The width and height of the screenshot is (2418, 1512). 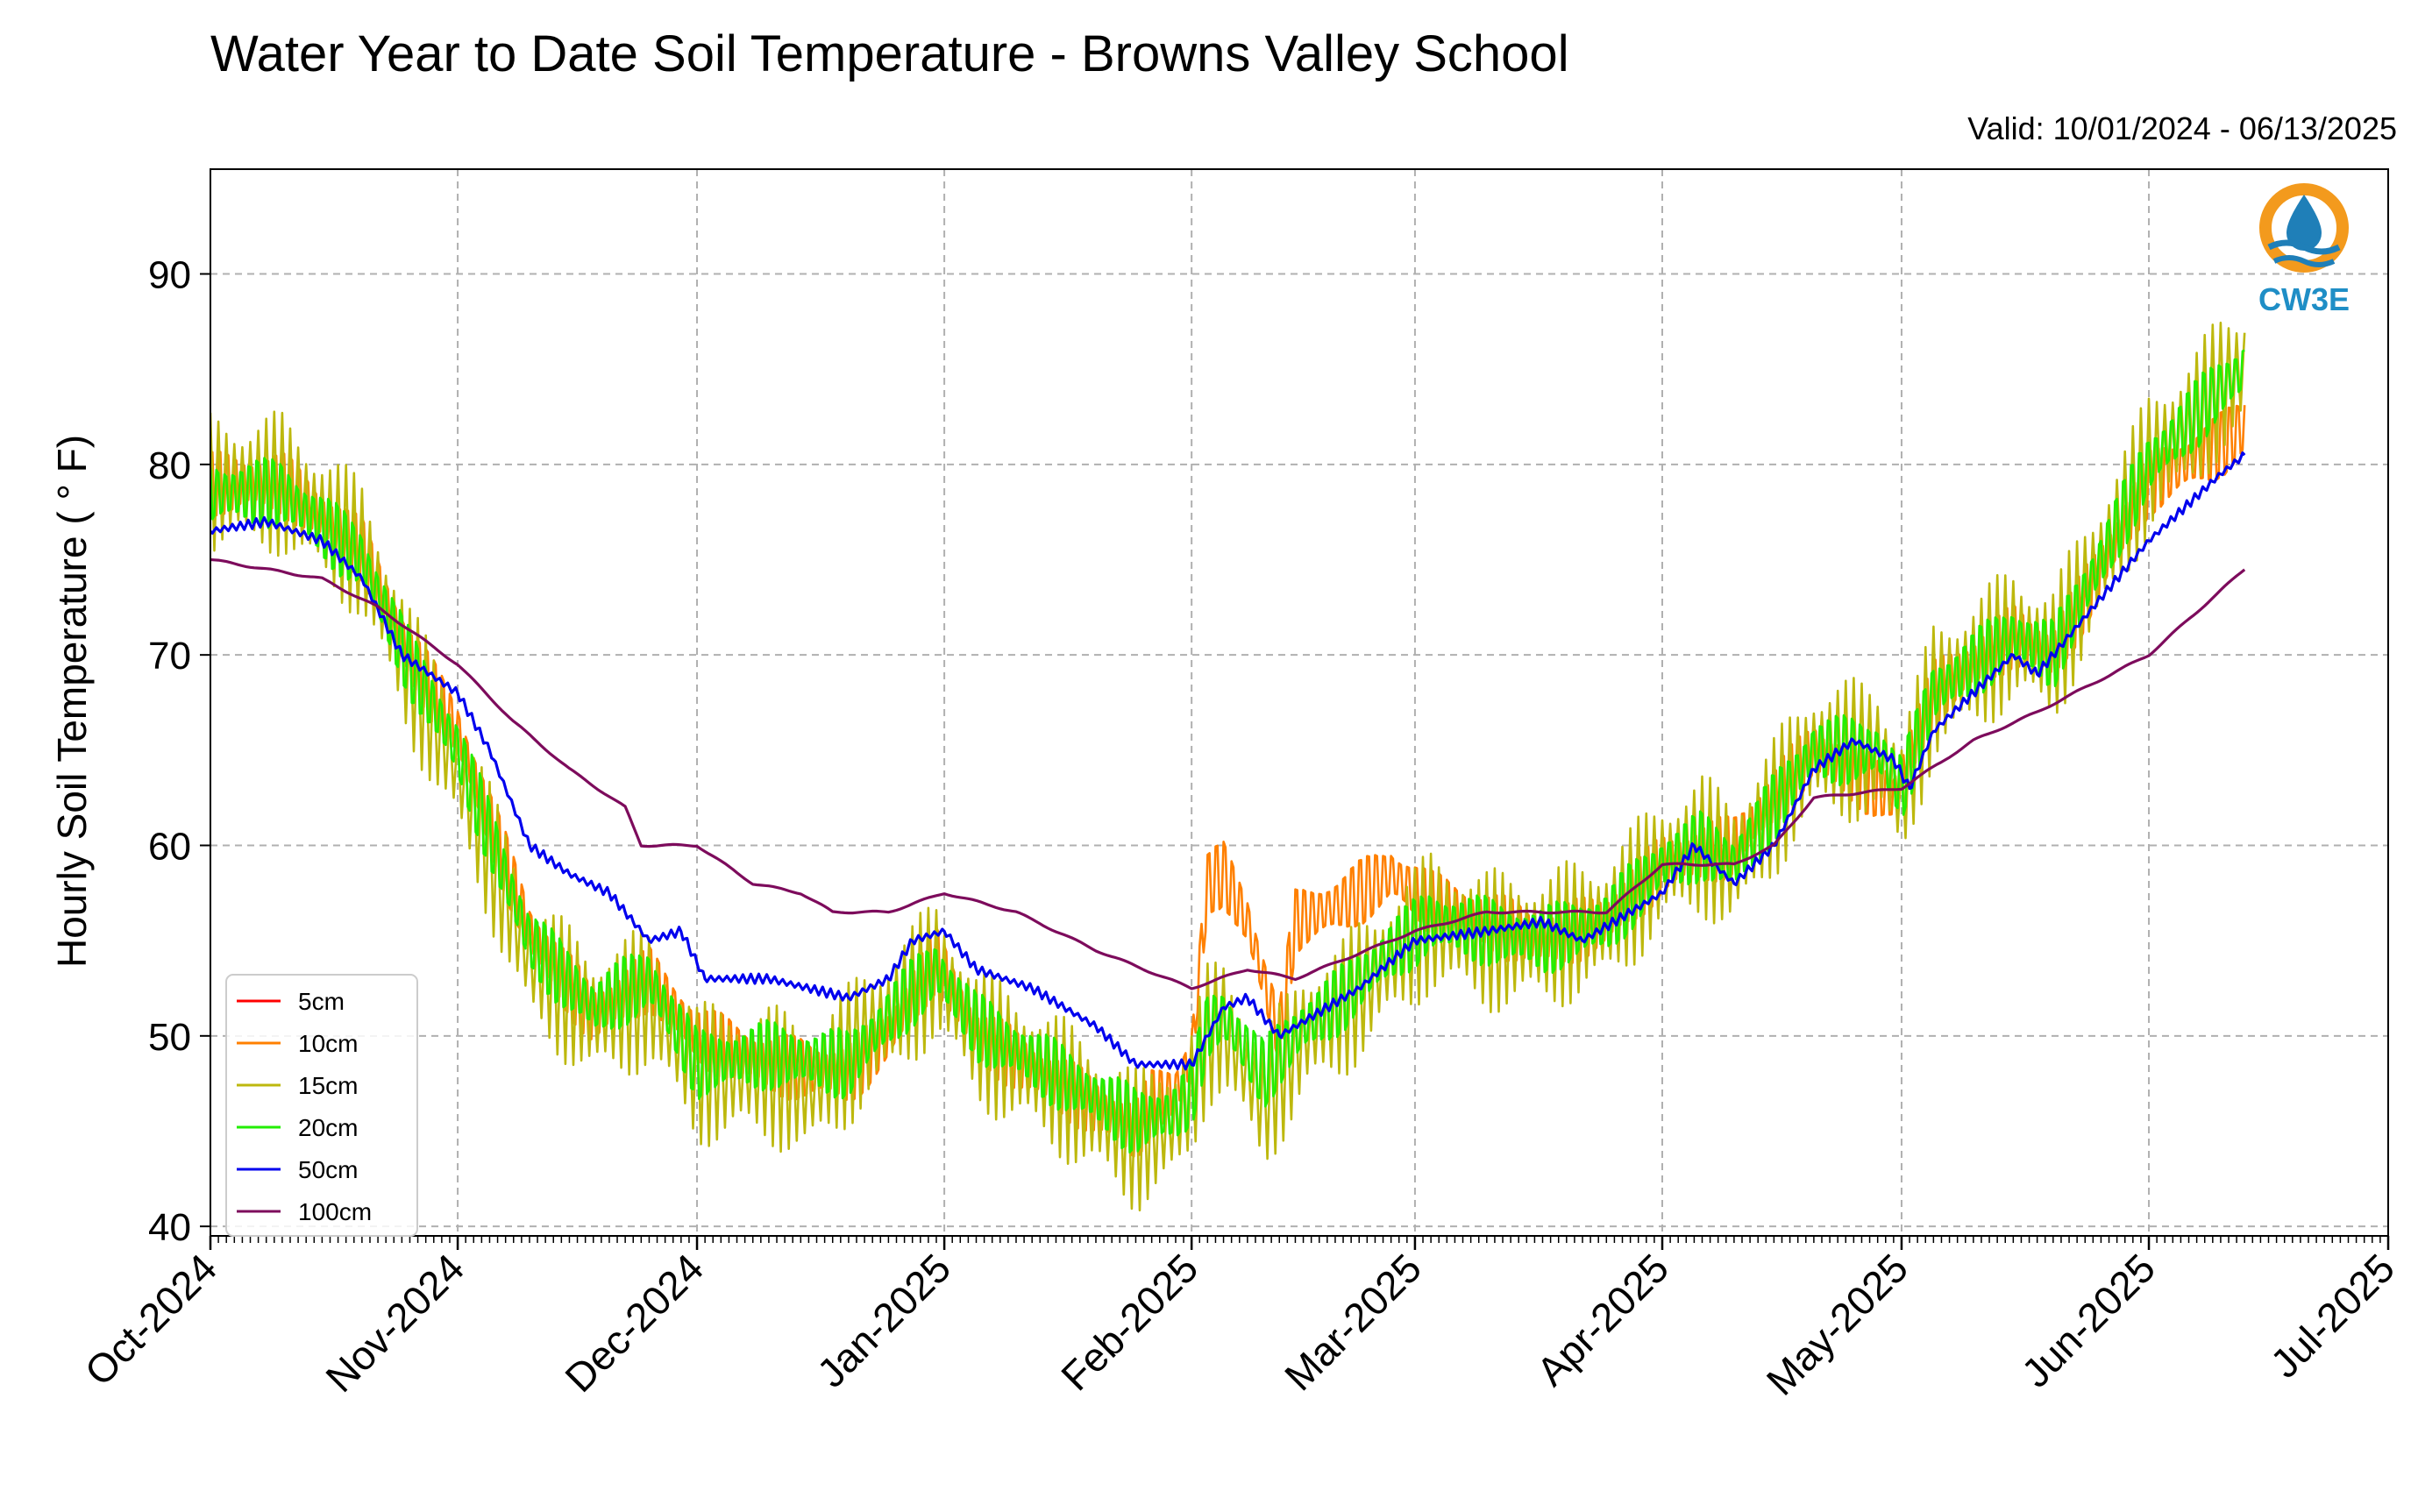 I want to click on valid-date-range: Valid: 10/01/2024 - 06/13/2025, so click(x=2182, y=128).